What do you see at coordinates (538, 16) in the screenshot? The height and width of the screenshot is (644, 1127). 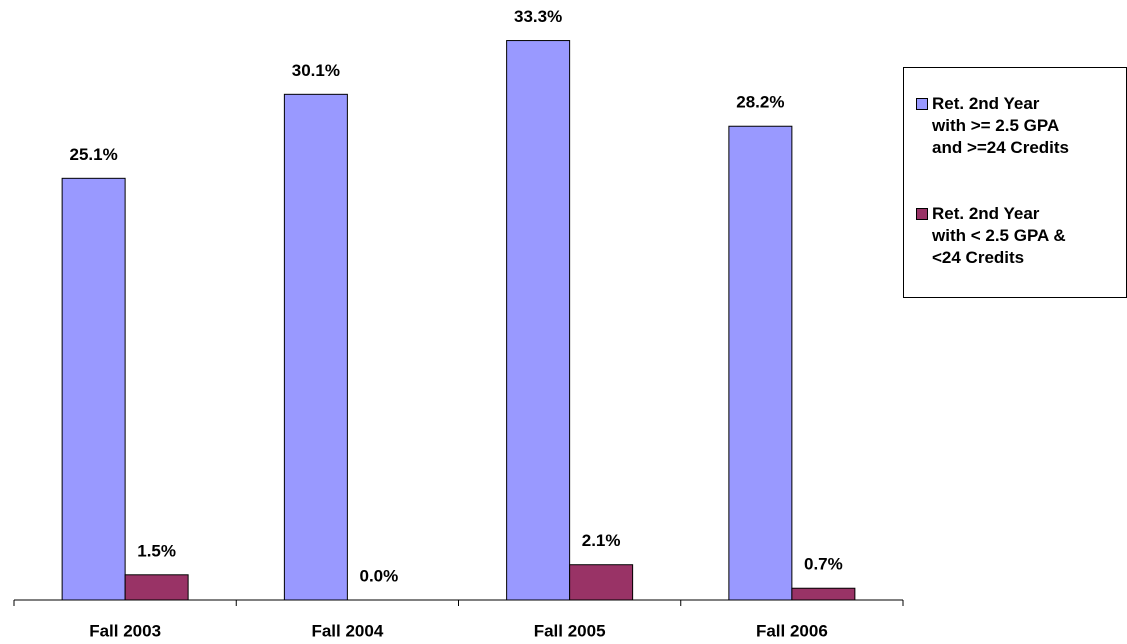 I see `data-label: 33.3%` at bounding box center [538, 16].